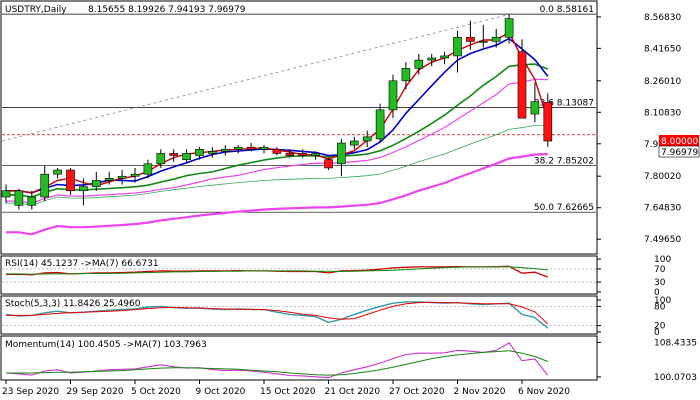  Describe the element at coordinates (675, 343) in the screenshot. I see `indicator-tick-label: 108.4335` at that location.